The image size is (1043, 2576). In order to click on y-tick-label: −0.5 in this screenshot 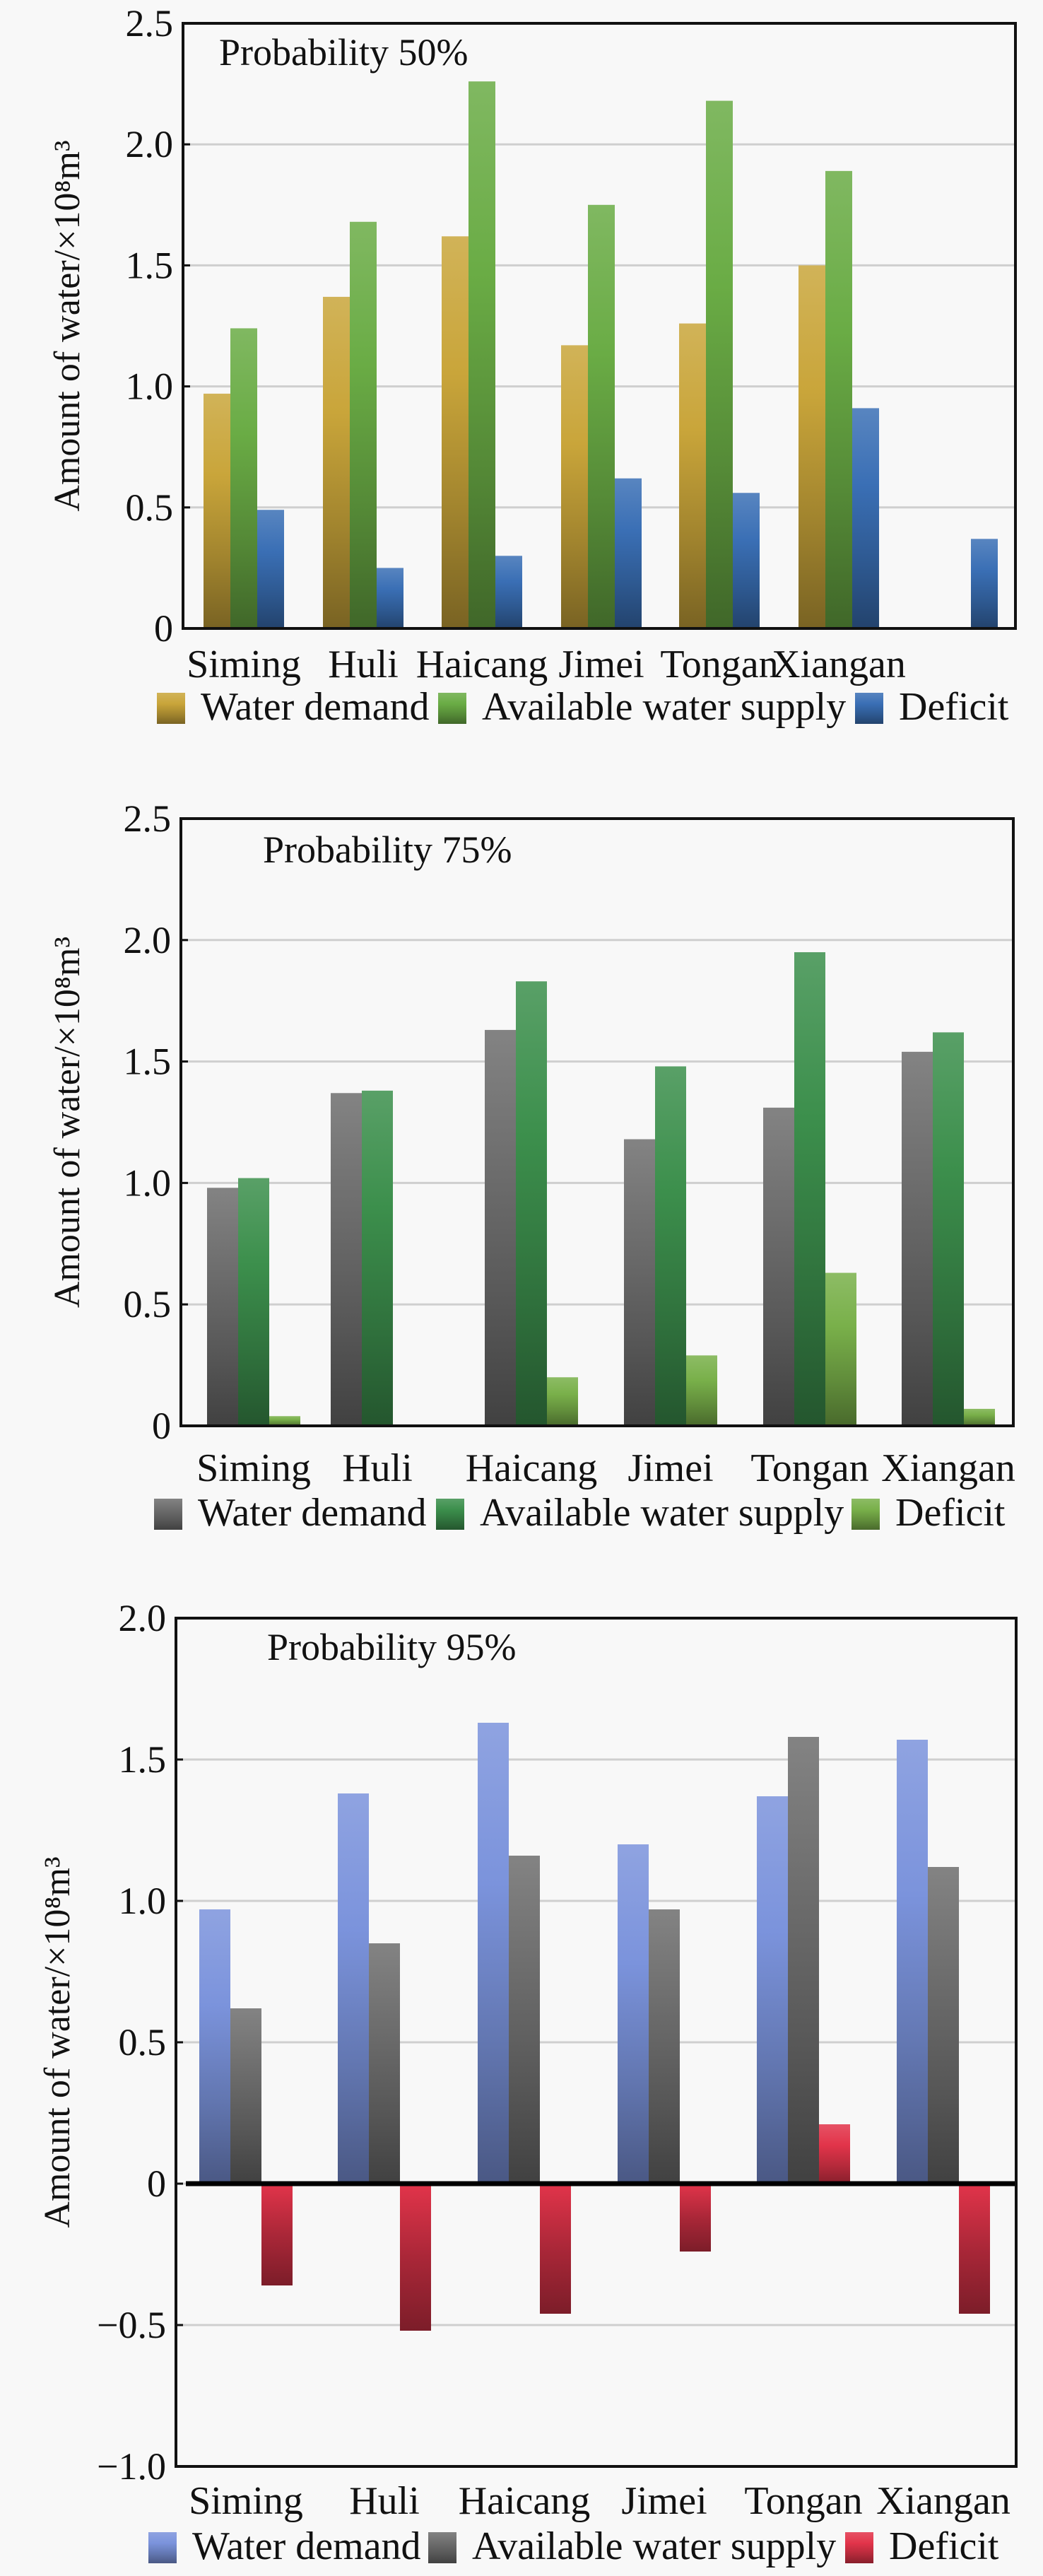, I will do `click(131, 2325)`.